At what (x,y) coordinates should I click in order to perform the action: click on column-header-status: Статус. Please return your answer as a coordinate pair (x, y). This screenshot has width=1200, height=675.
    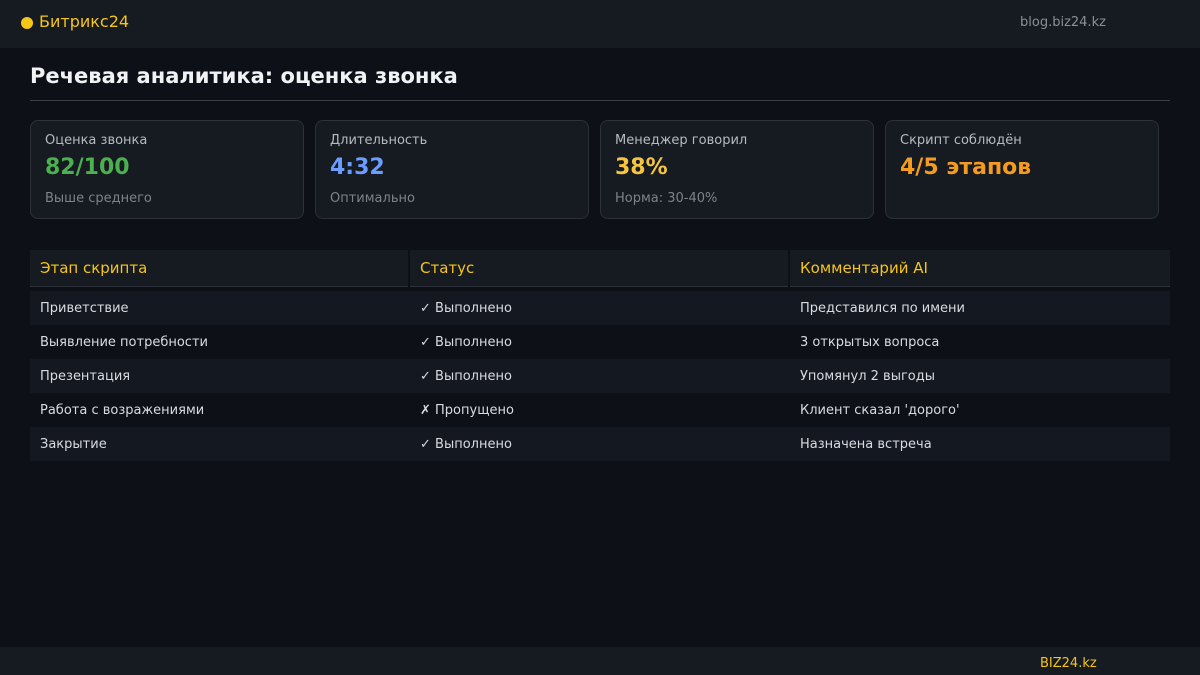
    Looking at the image, I should click on (599, 268).